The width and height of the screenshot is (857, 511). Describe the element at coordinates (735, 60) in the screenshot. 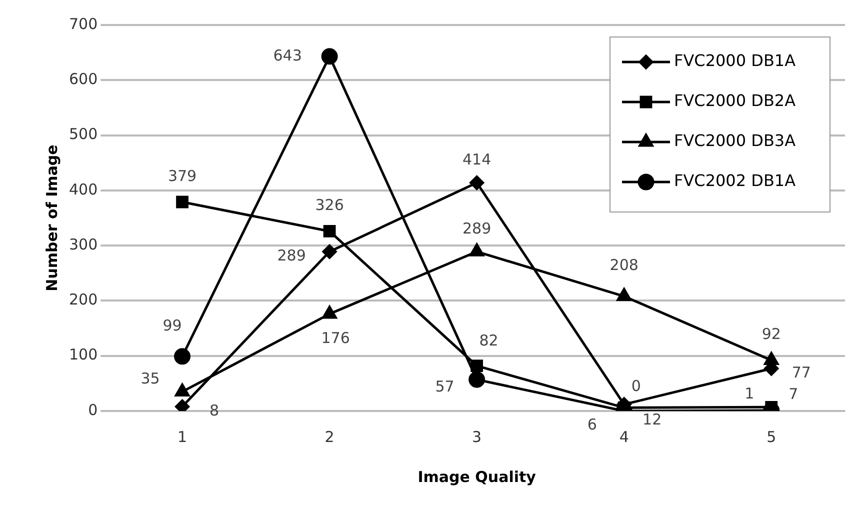

I see `legend-label: FVC2000 DB1A` at that location.